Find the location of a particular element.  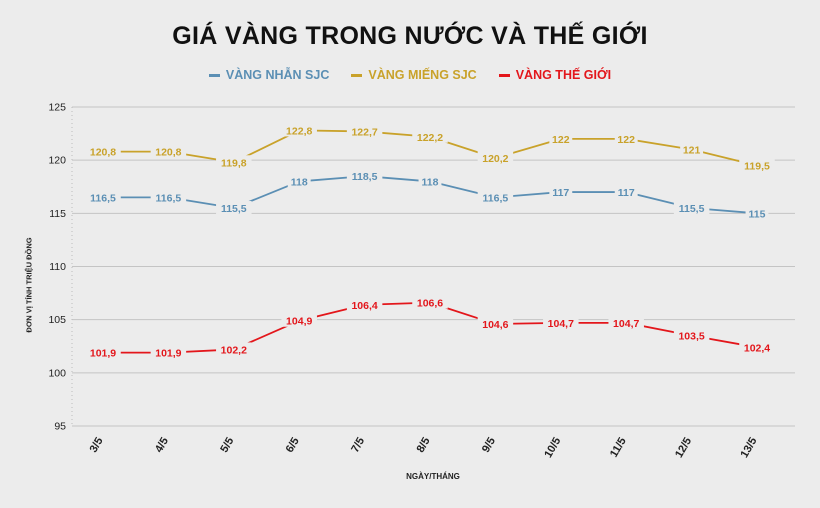

data-label: 119,5 is located at coordinates (757, 166).